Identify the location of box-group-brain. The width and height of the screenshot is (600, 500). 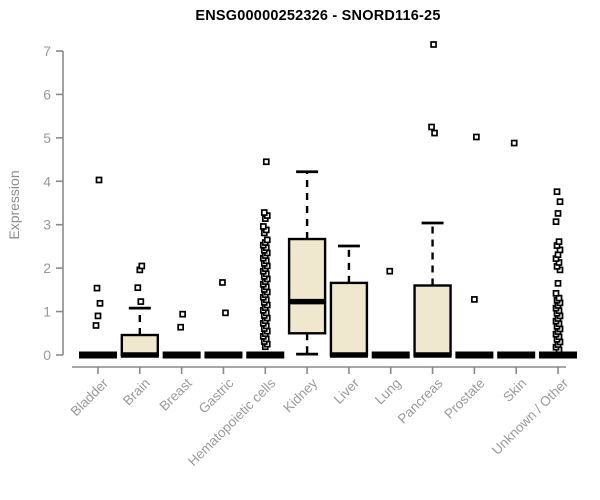
(140, 310).